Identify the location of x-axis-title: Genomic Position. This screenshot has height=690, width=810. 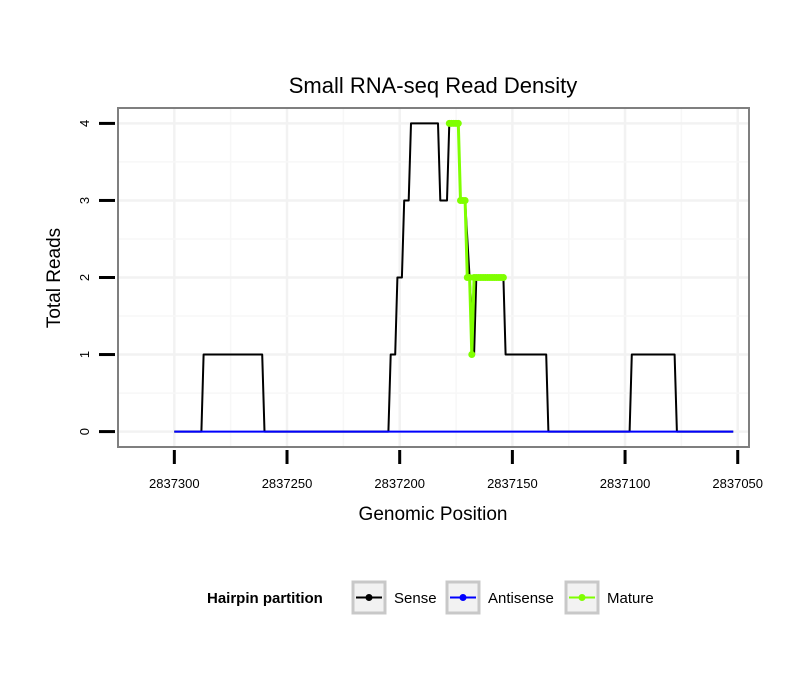
(433, 514).